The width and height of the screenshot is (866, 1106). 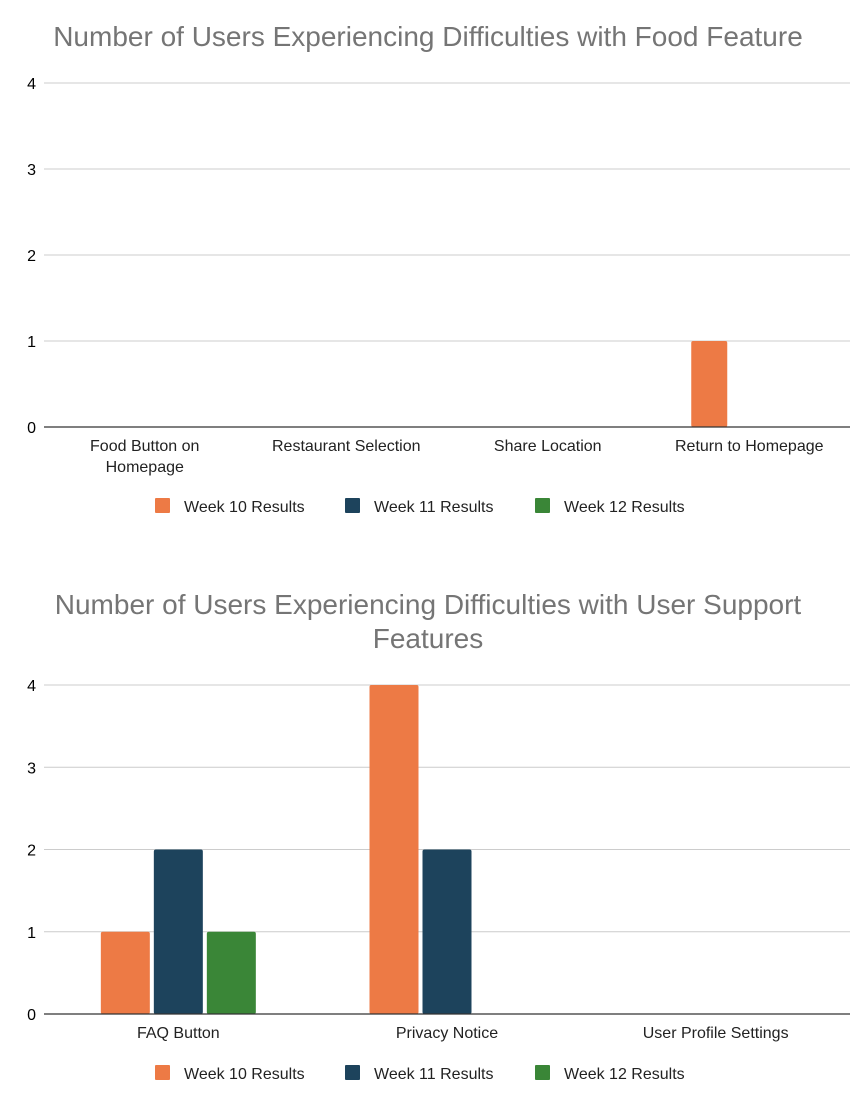 I want to click on support-chart-ytick-label: 1, so click(x=31, y=933).